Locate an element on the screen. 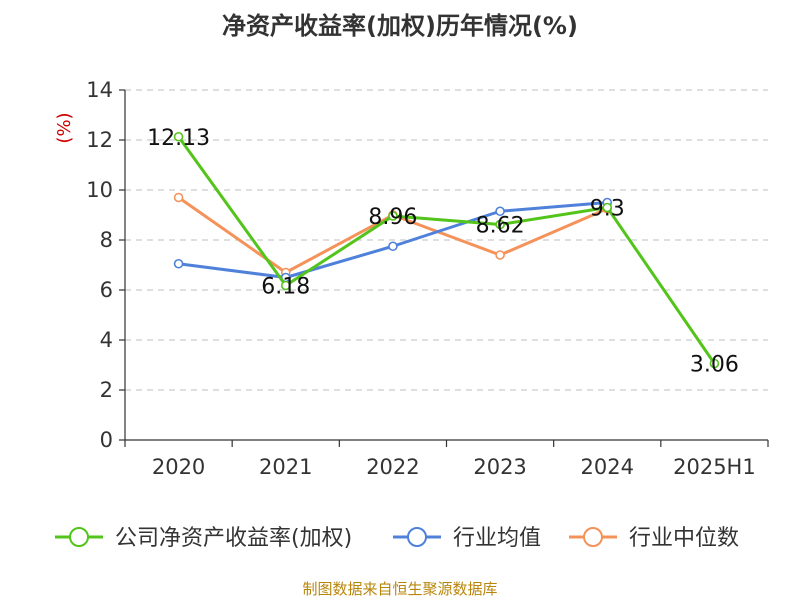 The image size is (800, 600). y-tick-label: 2 is located at coordinates (106, 390).